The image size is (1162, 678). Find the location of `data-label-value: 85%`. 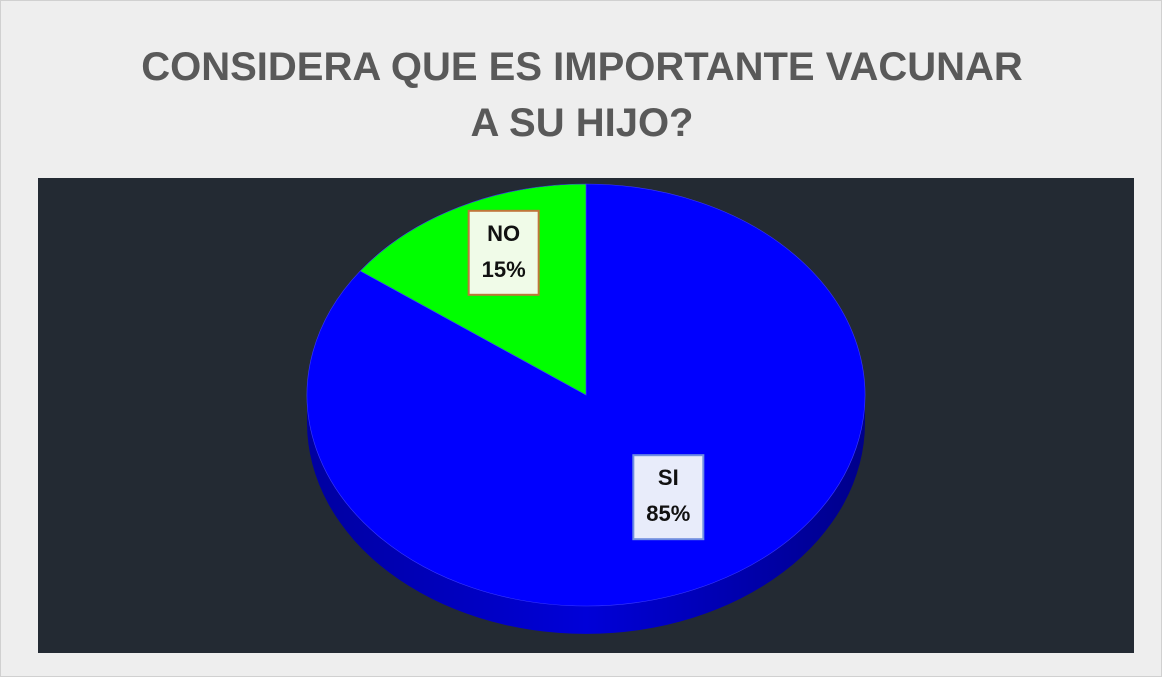

data-label-value: 85% is located at coordinates (668, 513).